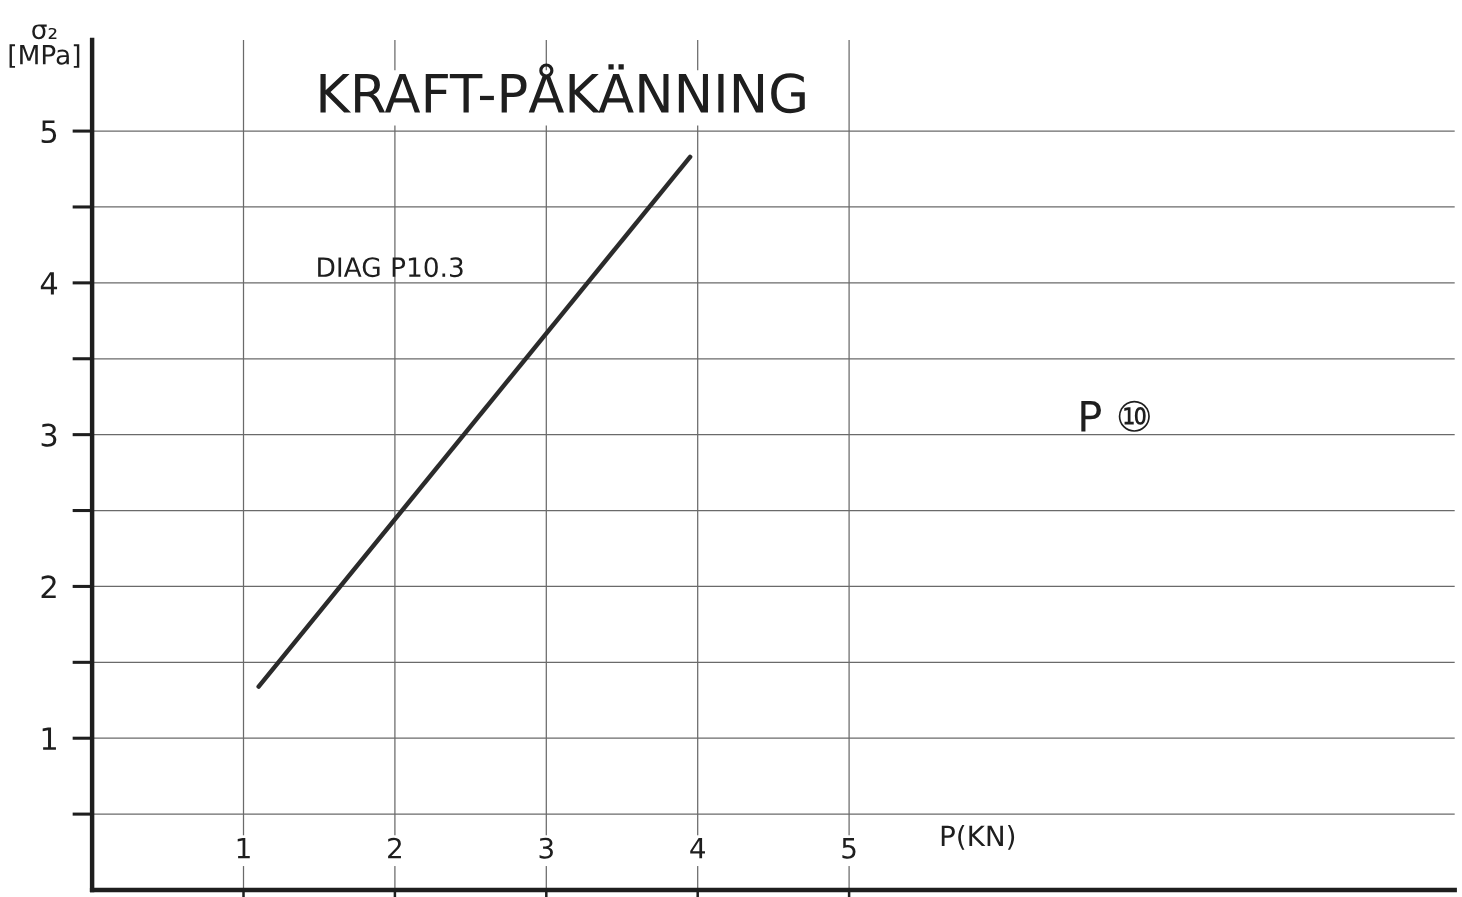  What do you see at coordinates (546, 848) in the screenshot?
I see `x-tick-label: 3` at bounding box center [546, 848].